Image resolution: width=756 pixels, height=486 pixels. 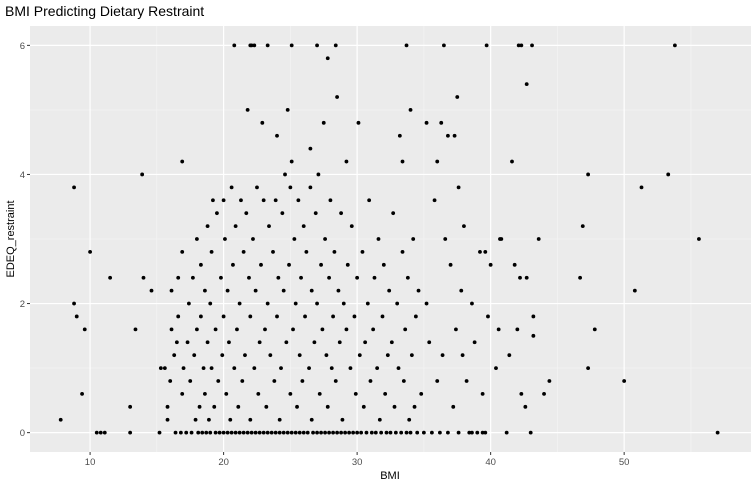 I want to click on y-tick-label: 2, so click(x=22, y=304).